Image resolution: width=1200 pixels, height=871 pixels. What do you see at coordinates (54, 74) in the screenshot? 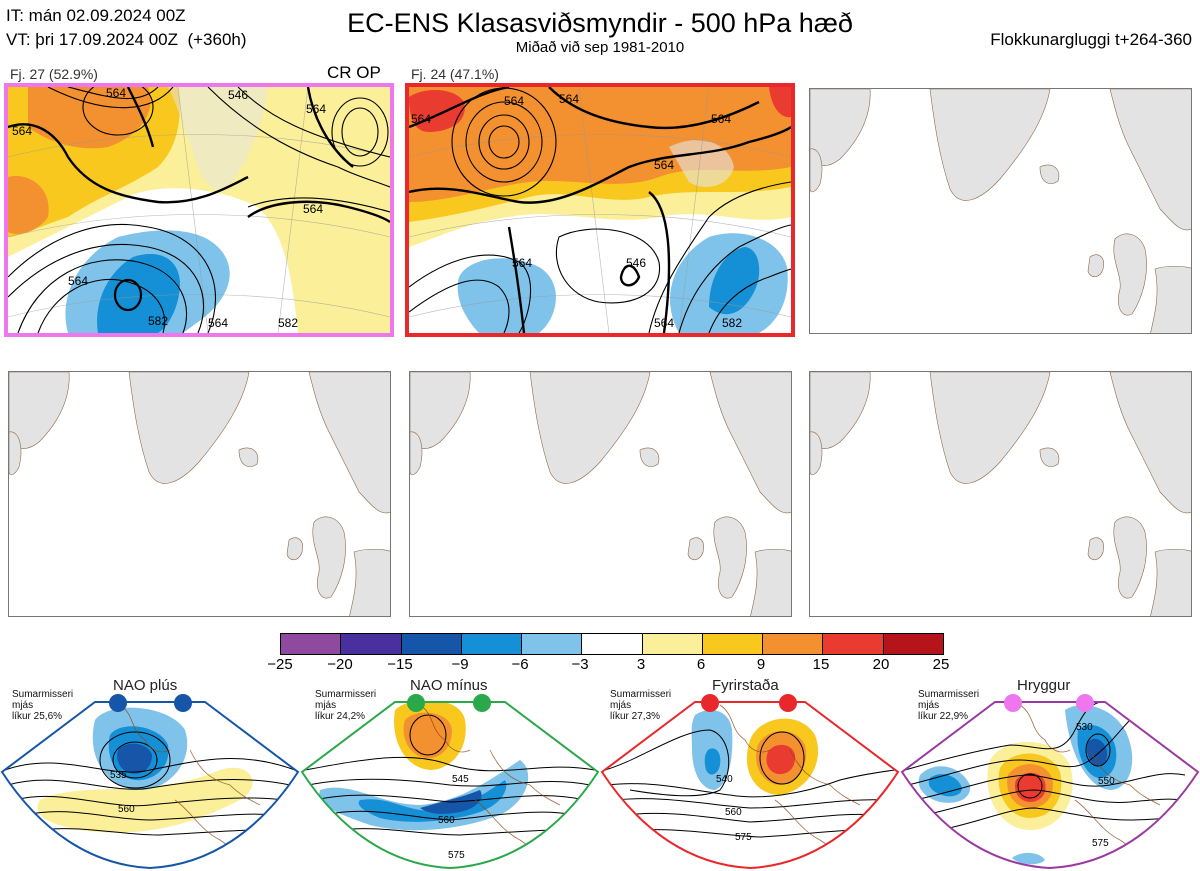
I see `cluster-1-label: Fj. 27 (52.9%)` at bounding box center [54, 74].